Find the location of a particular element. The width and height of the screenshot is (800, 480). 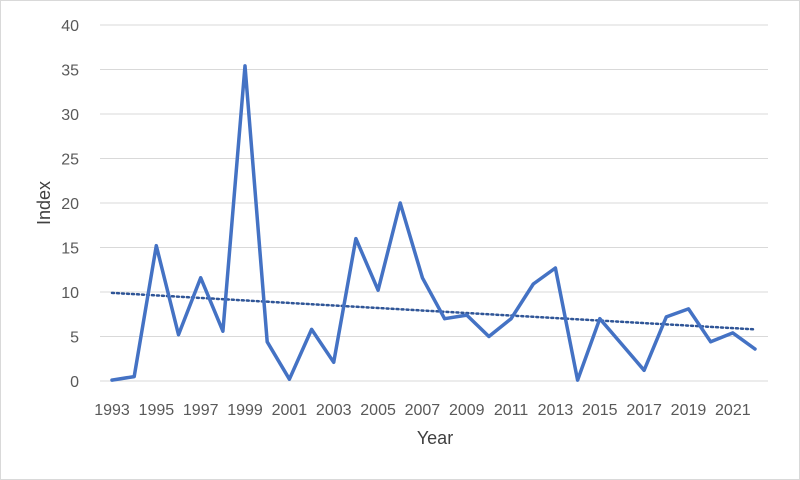

y-tick-label: 25 is located at coordinates (70, 160).